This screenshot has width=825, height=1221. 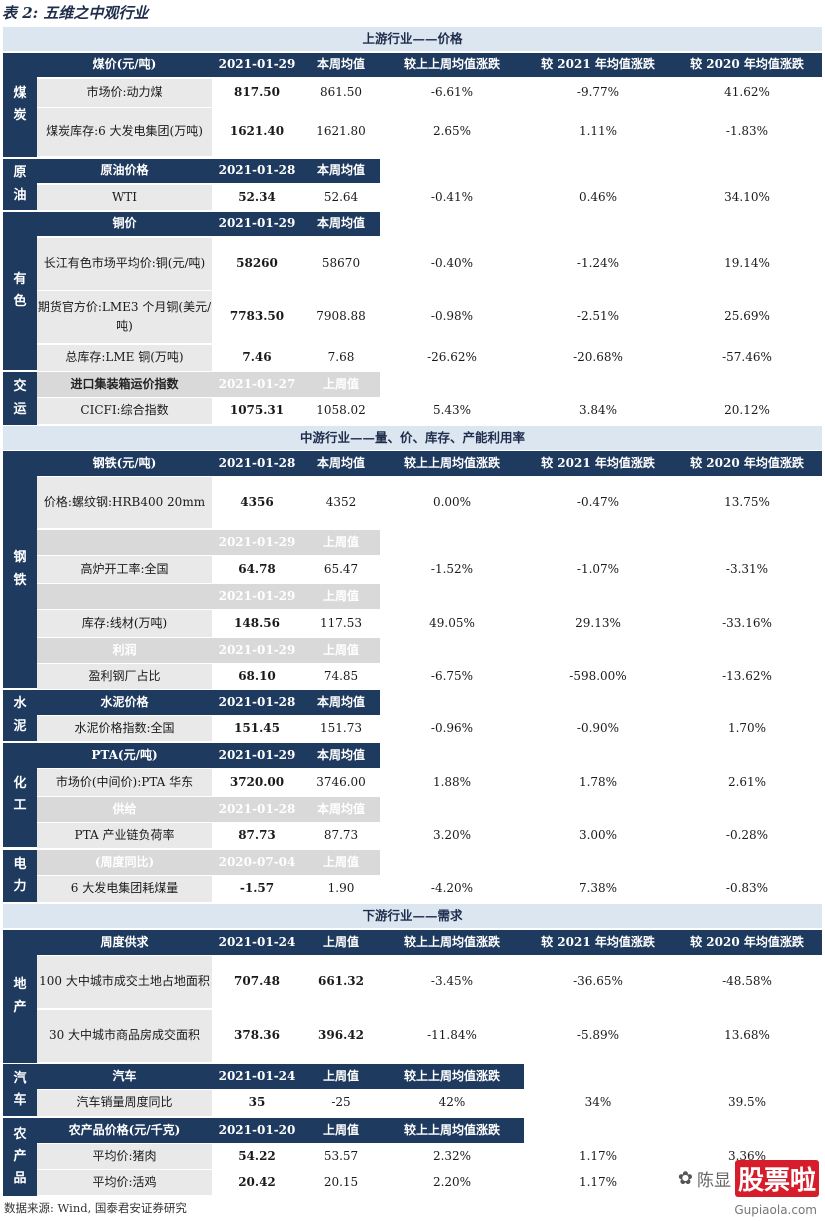 I want to click on table-title: 表 2: 五维之中观行业, so click(x=75, y=13).